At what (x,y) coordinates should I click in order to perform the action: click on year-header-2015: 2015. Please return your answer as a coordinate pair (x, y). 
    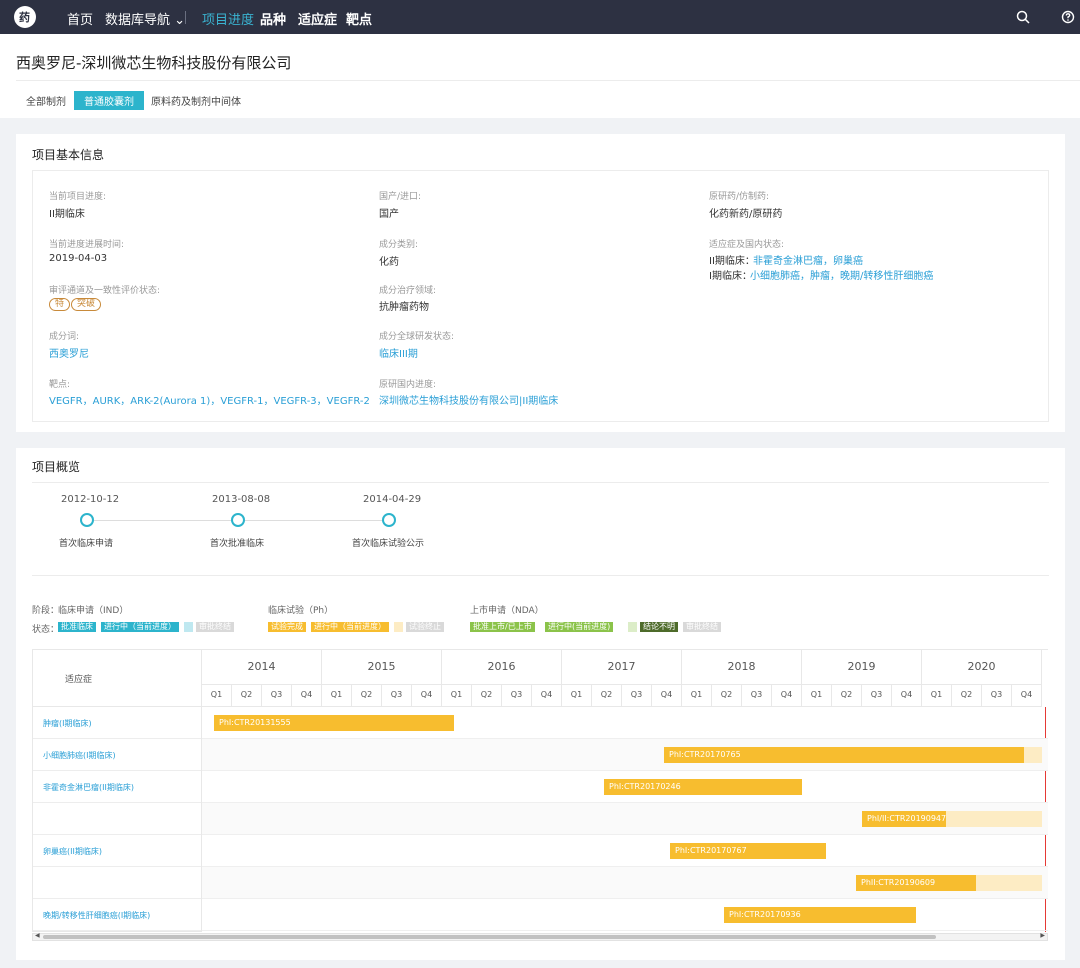
    Looking at the image, I should click on (382, 667).